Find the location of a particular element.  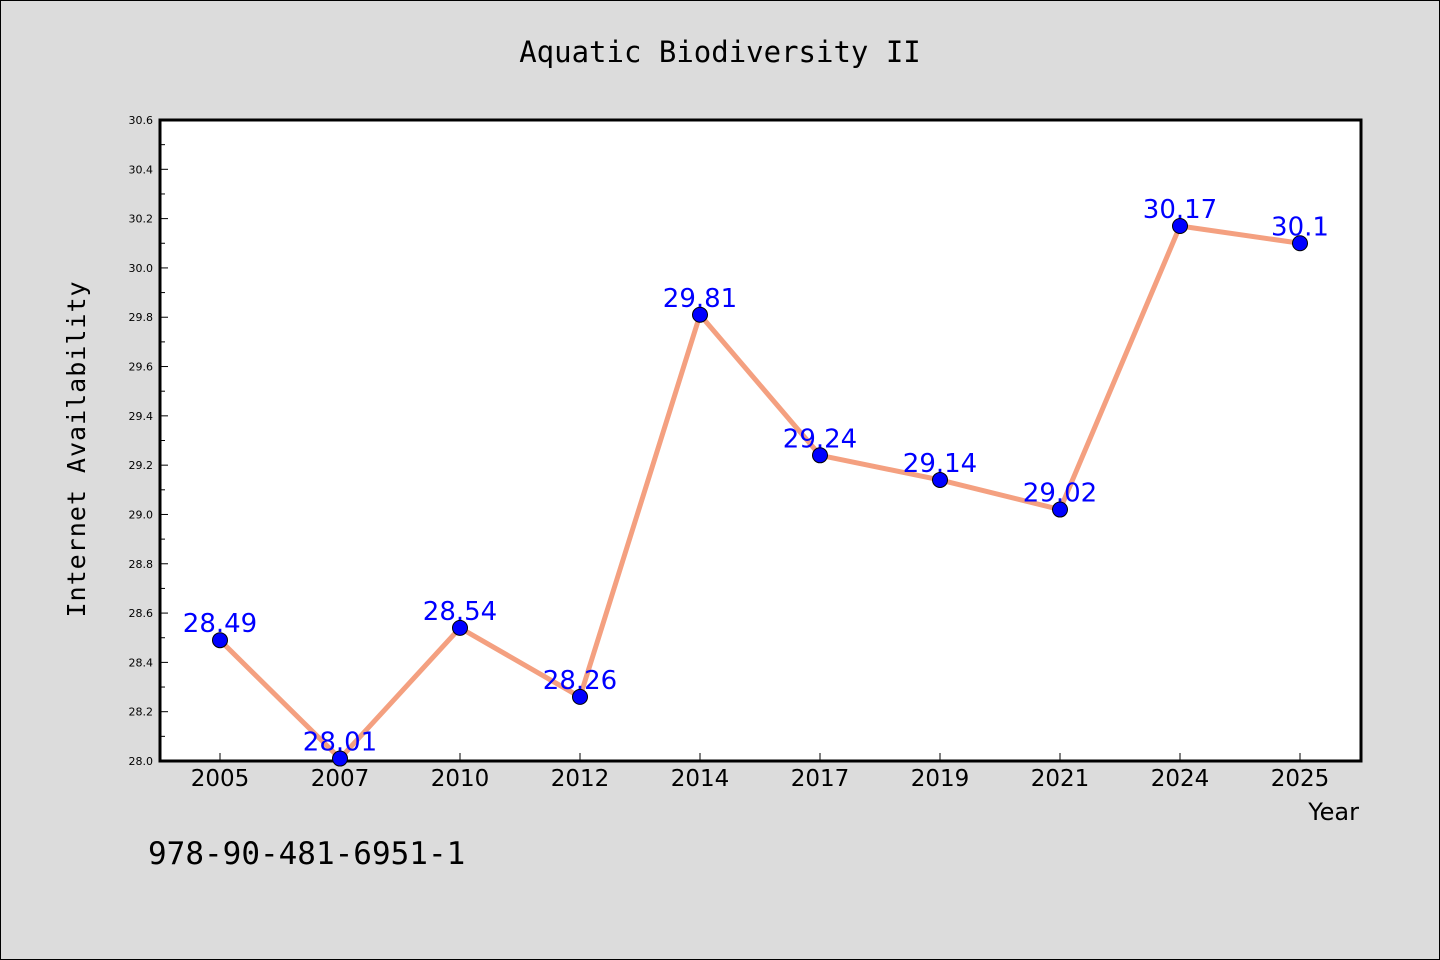

x-axis-label: Year is located at coordinates (1333, 812).